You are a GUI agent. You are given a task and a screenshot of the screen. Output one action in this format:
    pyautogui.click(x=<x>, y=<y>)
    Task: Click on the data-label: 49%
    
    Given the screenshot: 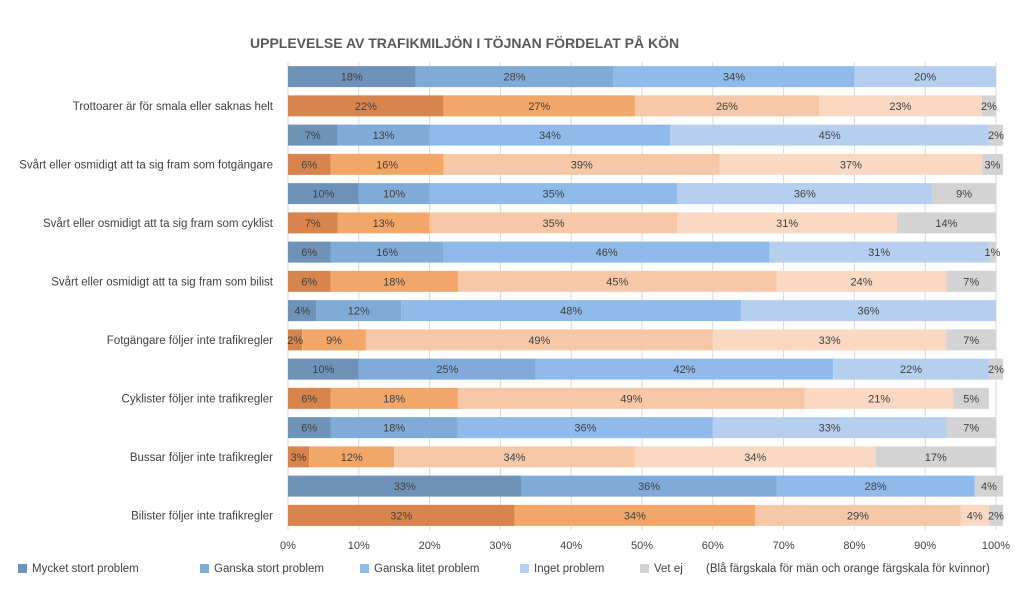 What is the action you would take?
    pyautogui.click(x=539, y=341)
    